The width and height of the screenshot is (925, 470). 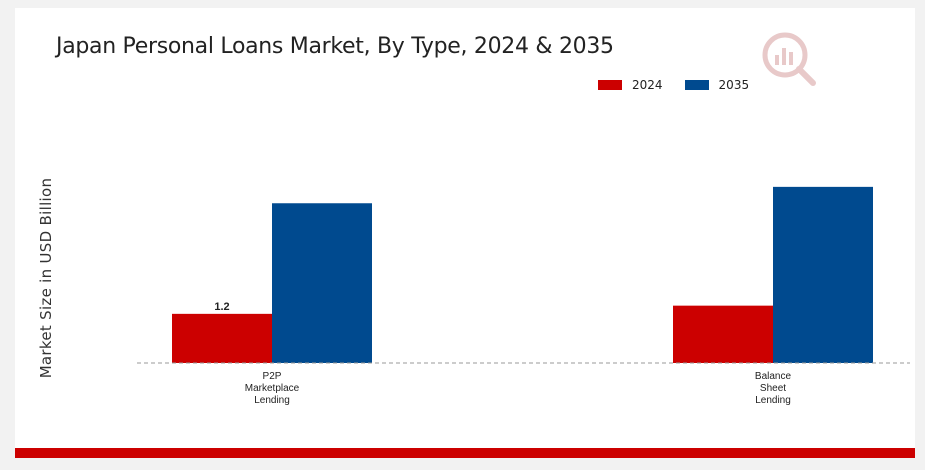 I want to click on bottom-accent-bar, so click(x=465, y=453).